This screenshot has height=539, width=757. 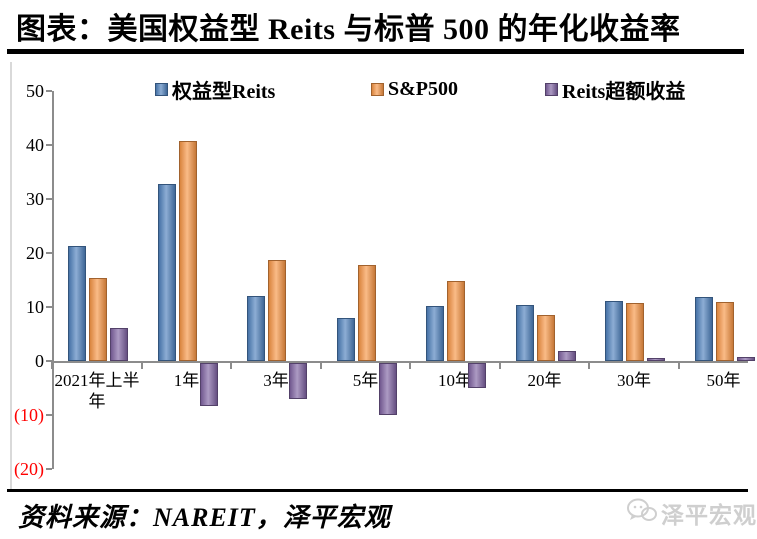 I want to click on legend-label: Reits超额收益, so click(x=624, y=91).